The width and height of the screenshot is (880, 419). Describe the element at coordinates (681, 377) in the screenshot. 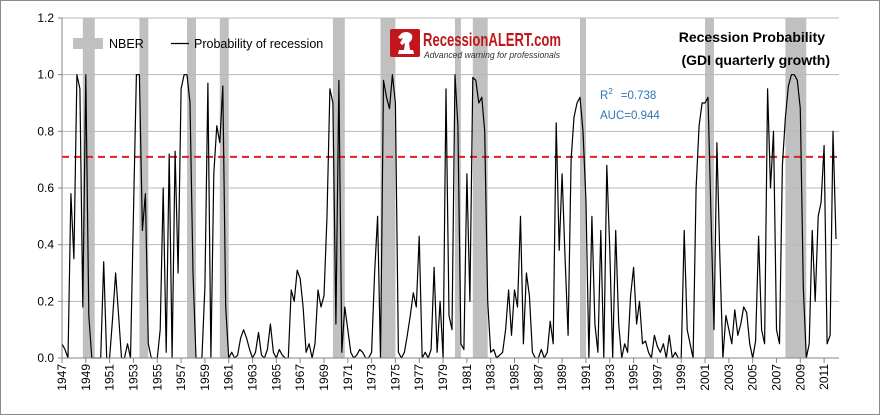

I see `x-tick-label-1999: 1999` at that location.